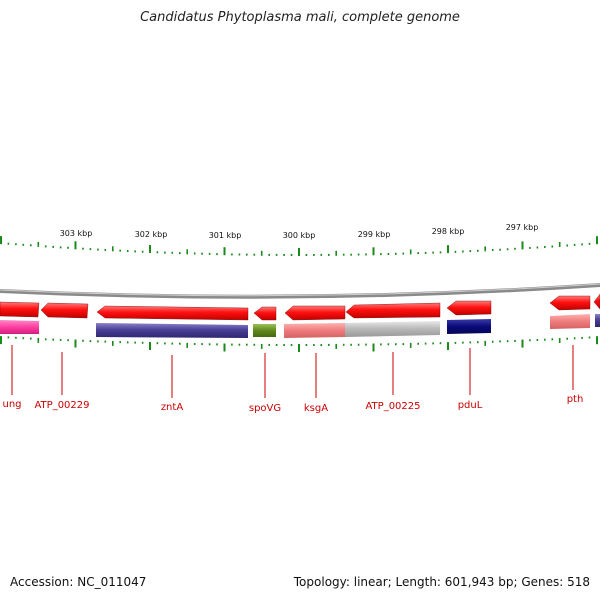  What do you see at coordinates (299, 235) in the screenshot?
I see `ruler-label: 300 kbp` at bounding box center [299, 235].